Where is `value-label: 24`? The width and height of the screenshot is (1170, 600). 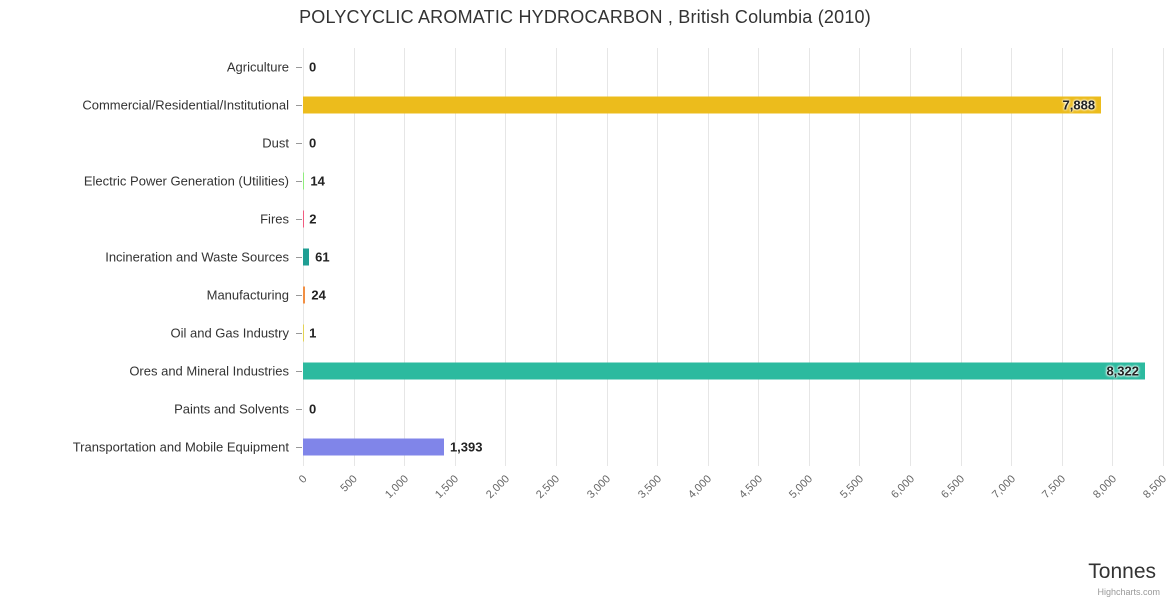 value-label: 24 is located at coordinates (318, 295).